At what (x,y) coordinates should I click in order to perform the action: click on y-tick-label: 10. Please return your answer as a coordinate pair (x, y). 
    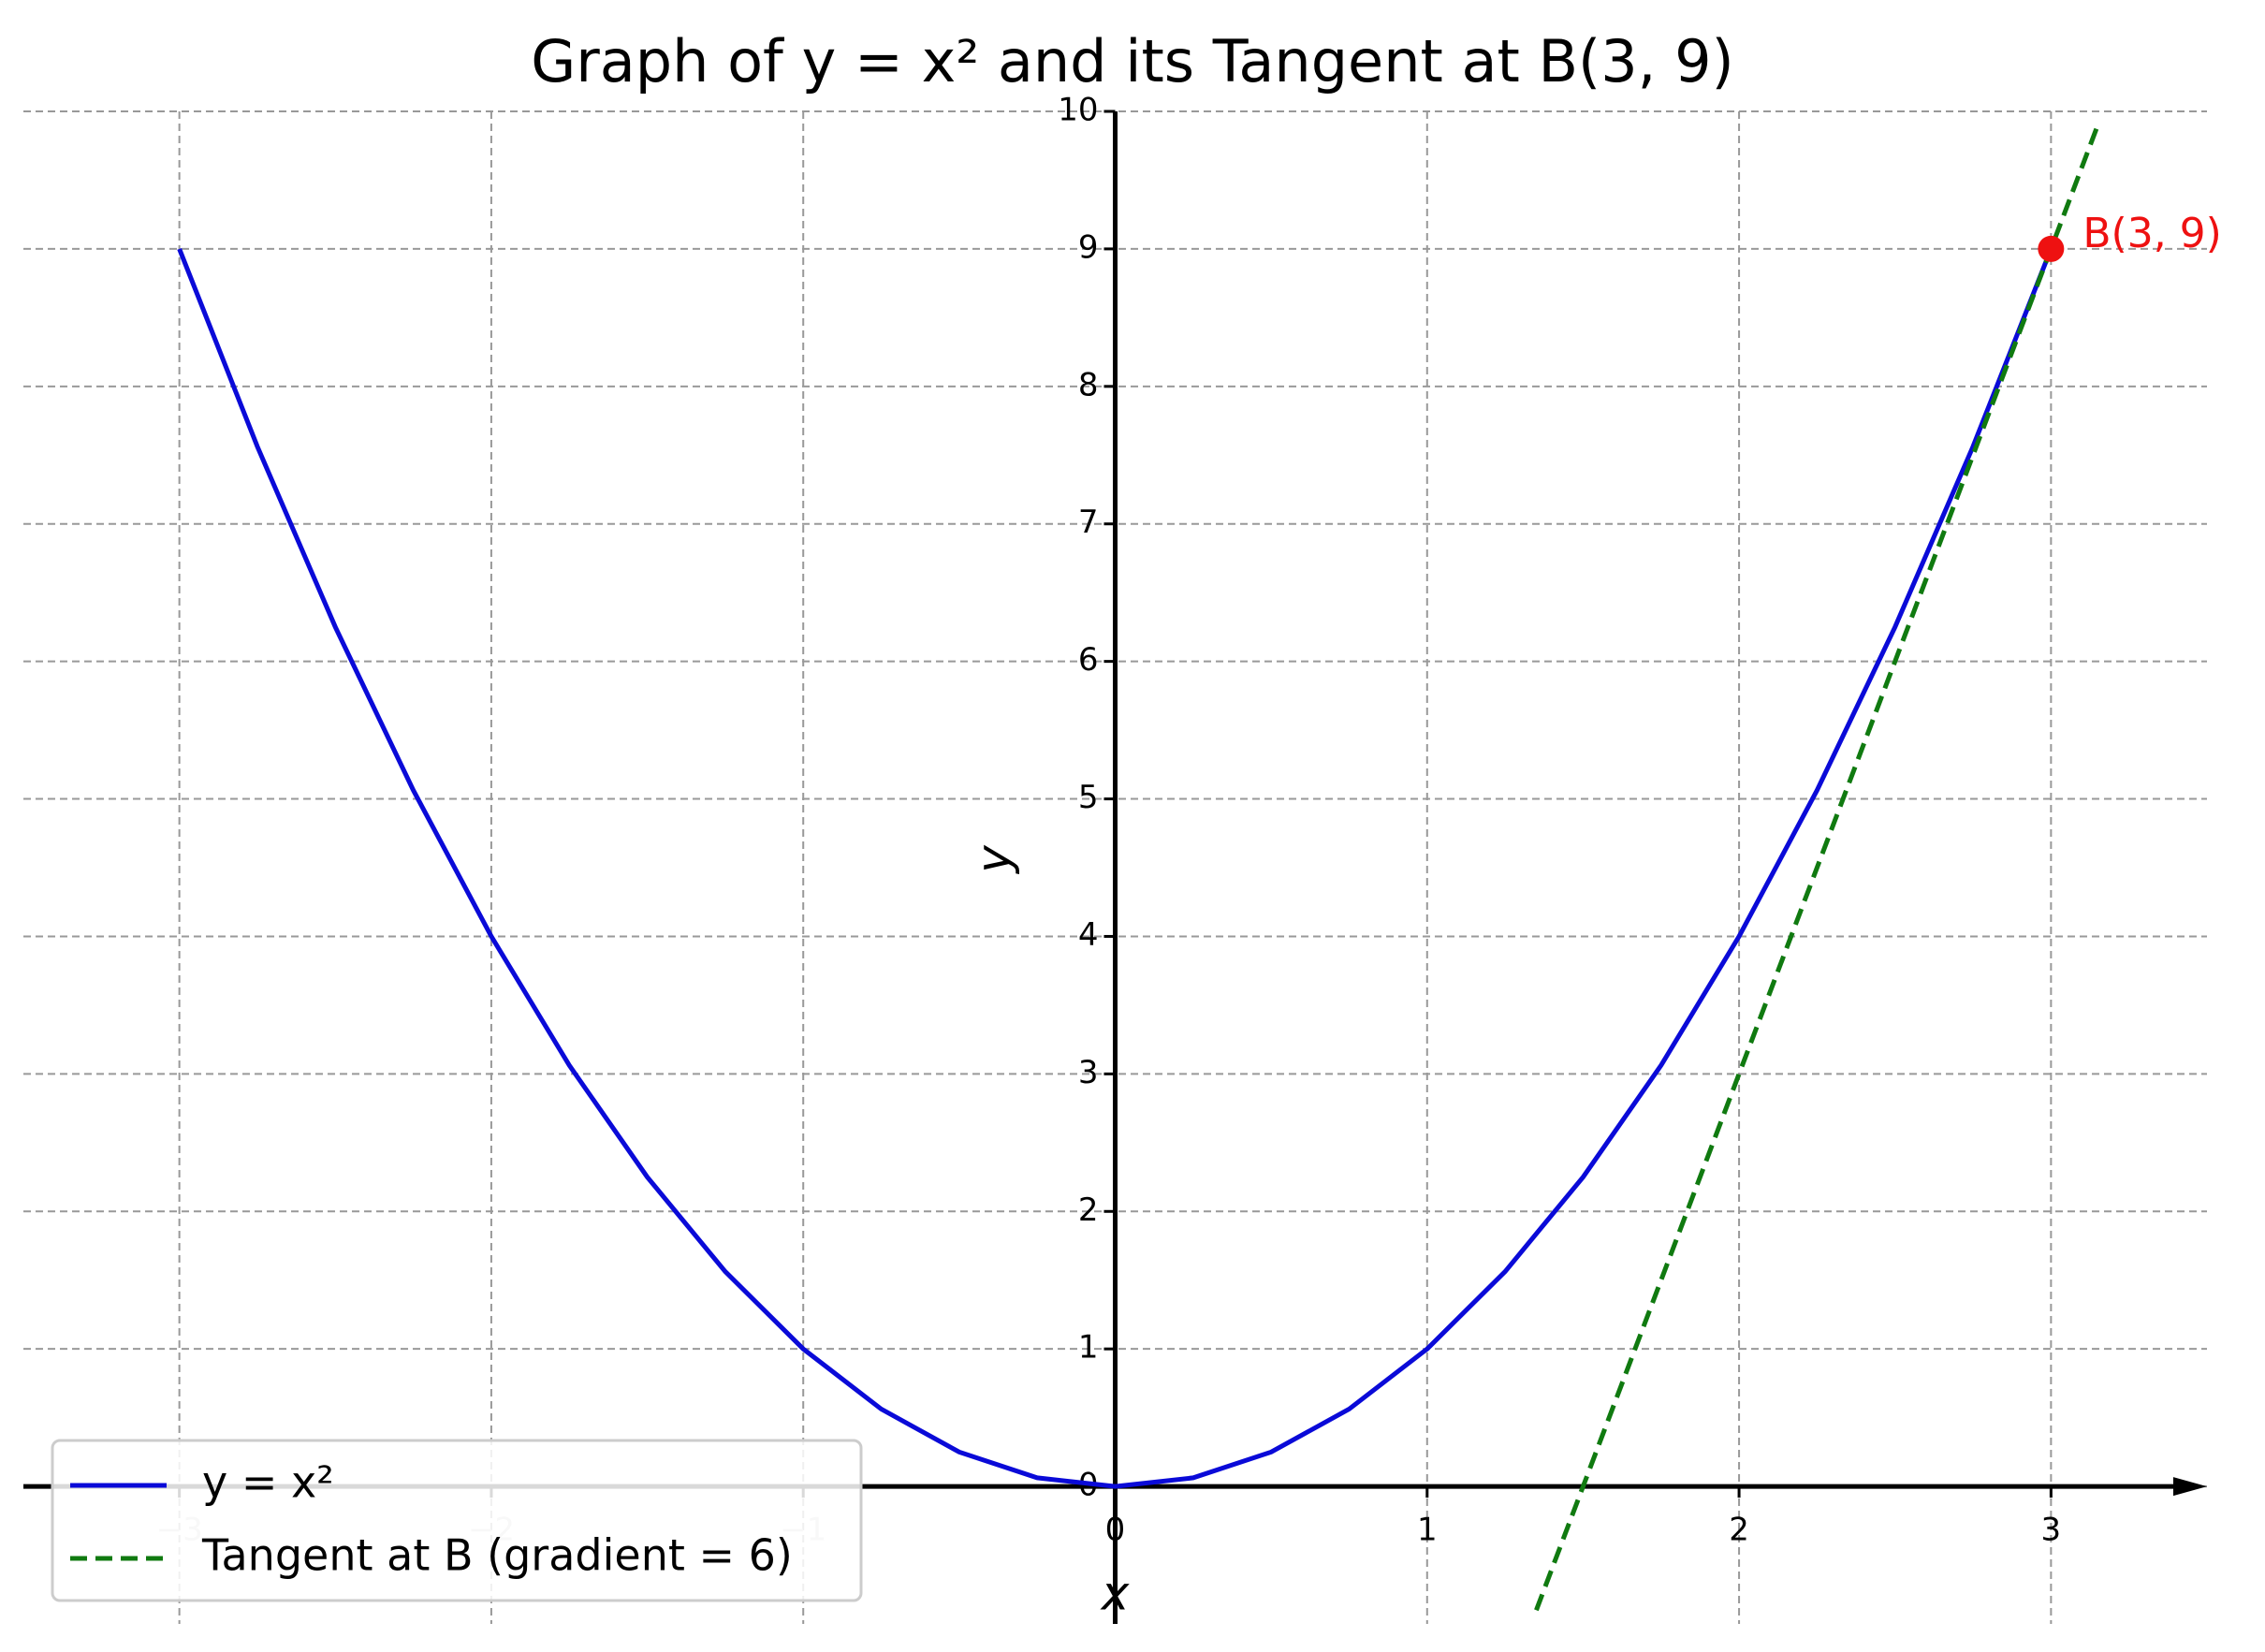
    Looking at the image, I should click on (1078, 111).